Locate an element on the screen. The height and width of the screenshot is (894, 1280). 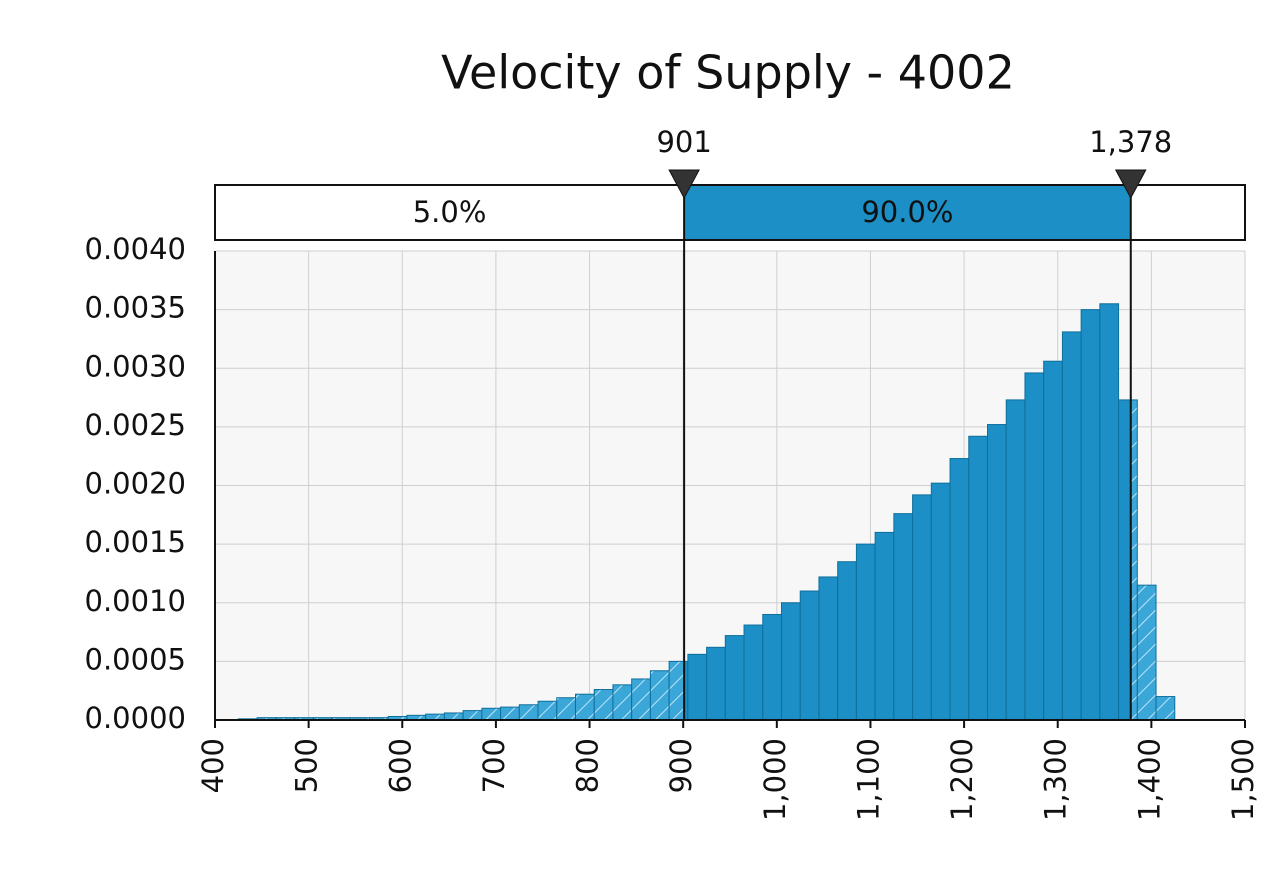
y-tick-label: 0.0000 is located at coordinates (135, 718).